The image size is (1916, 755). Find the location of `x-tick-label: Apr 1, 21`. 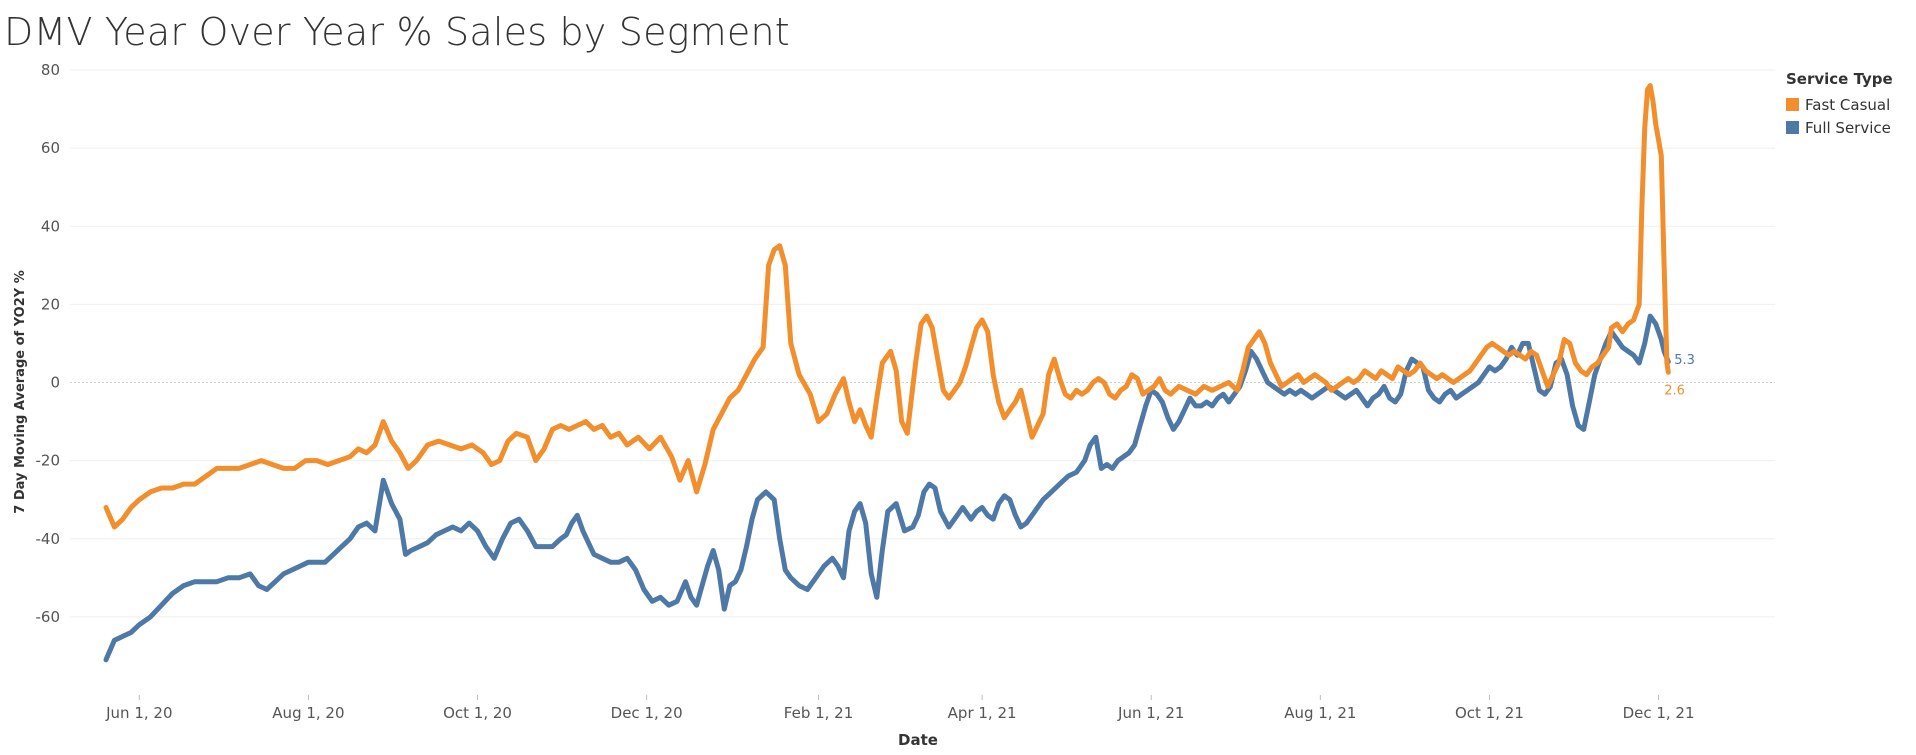

x-tick-label: Apr 1, 21 is located at coordinates (982, 713).